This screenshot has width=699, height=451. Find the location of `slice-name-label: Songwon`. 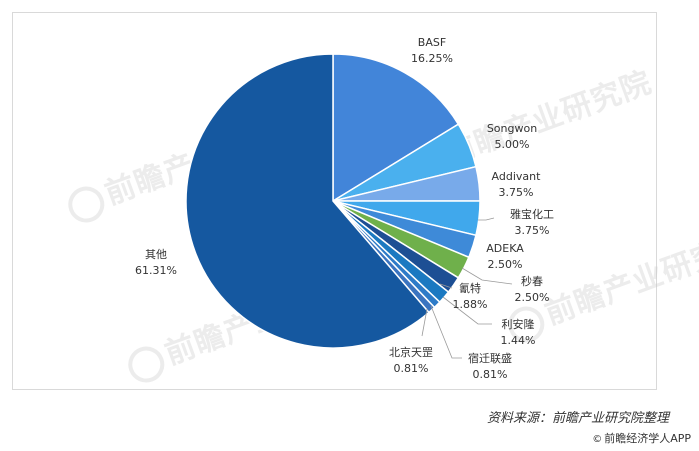

slice-name-label: Songwon is located at coordinates (512, 128).